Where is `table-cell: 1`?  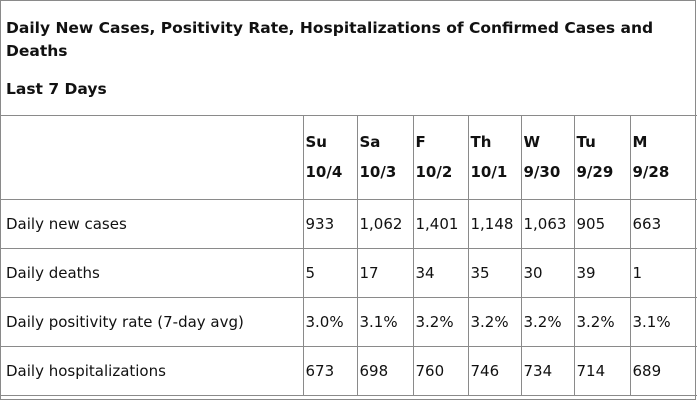
table-cell: 1 is located at coordinates (663, 272).